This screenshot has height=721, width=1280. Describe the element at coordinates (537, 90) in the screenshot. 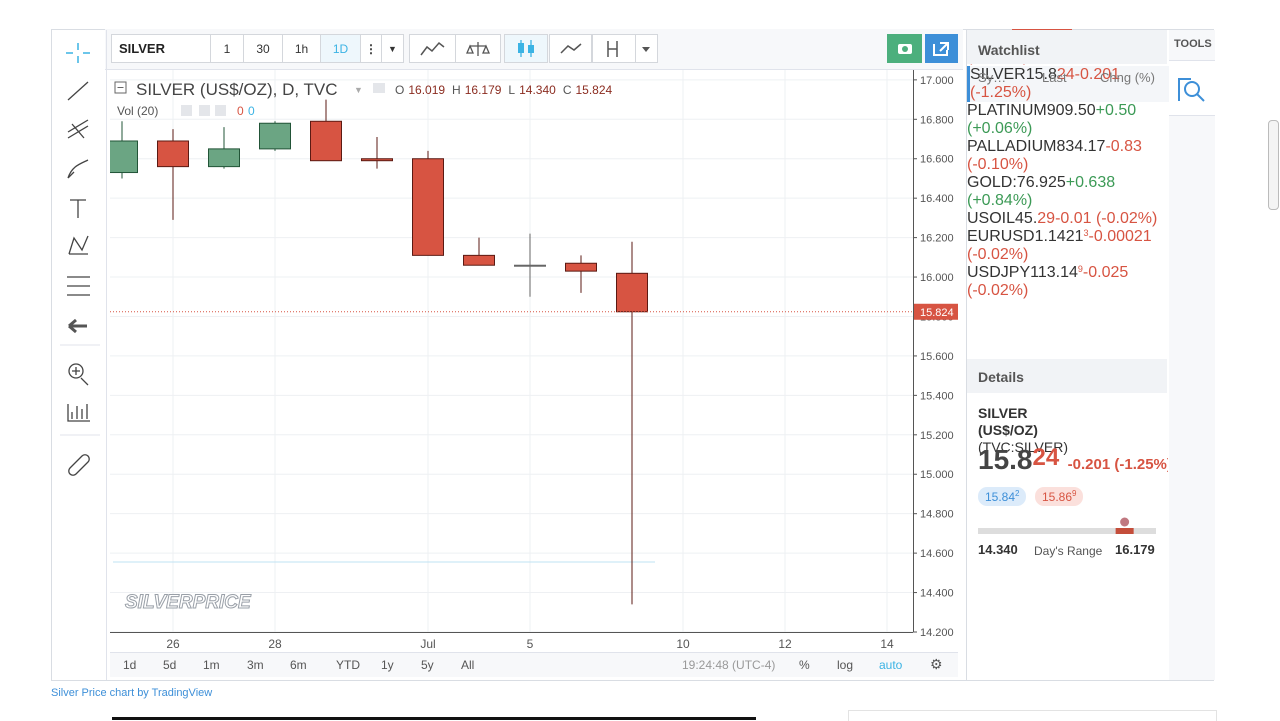

I see `legend-value: 14.340` at that location.